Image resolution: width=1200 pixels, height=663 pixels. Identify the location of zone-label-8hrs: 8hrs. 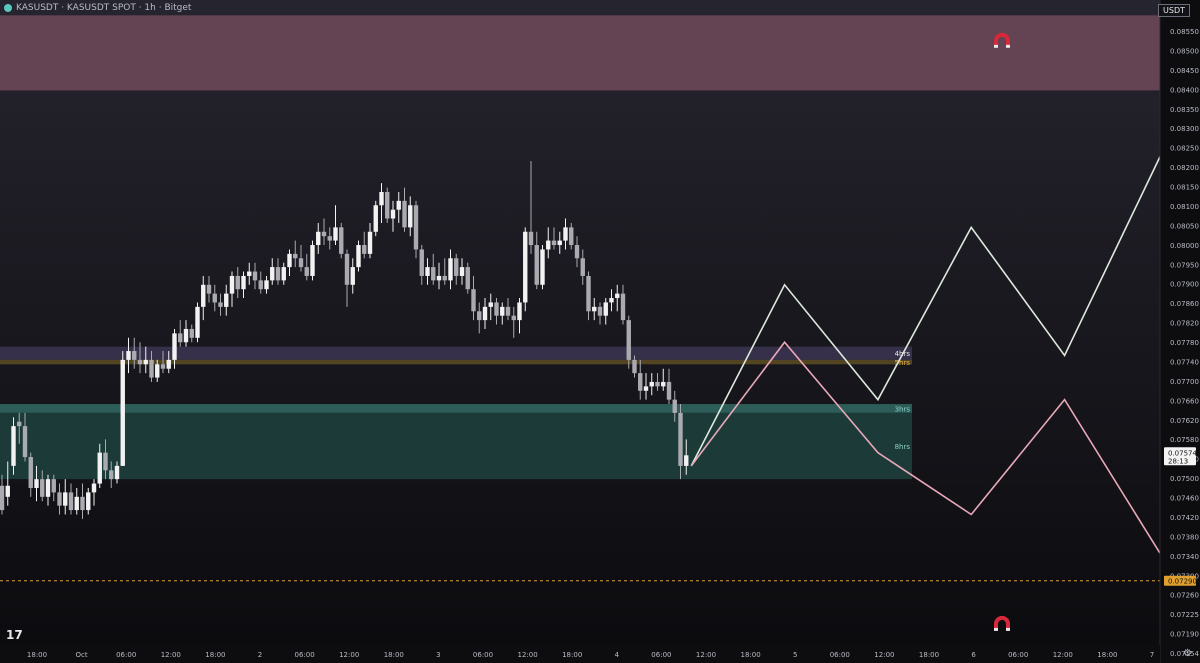
(903, 447).